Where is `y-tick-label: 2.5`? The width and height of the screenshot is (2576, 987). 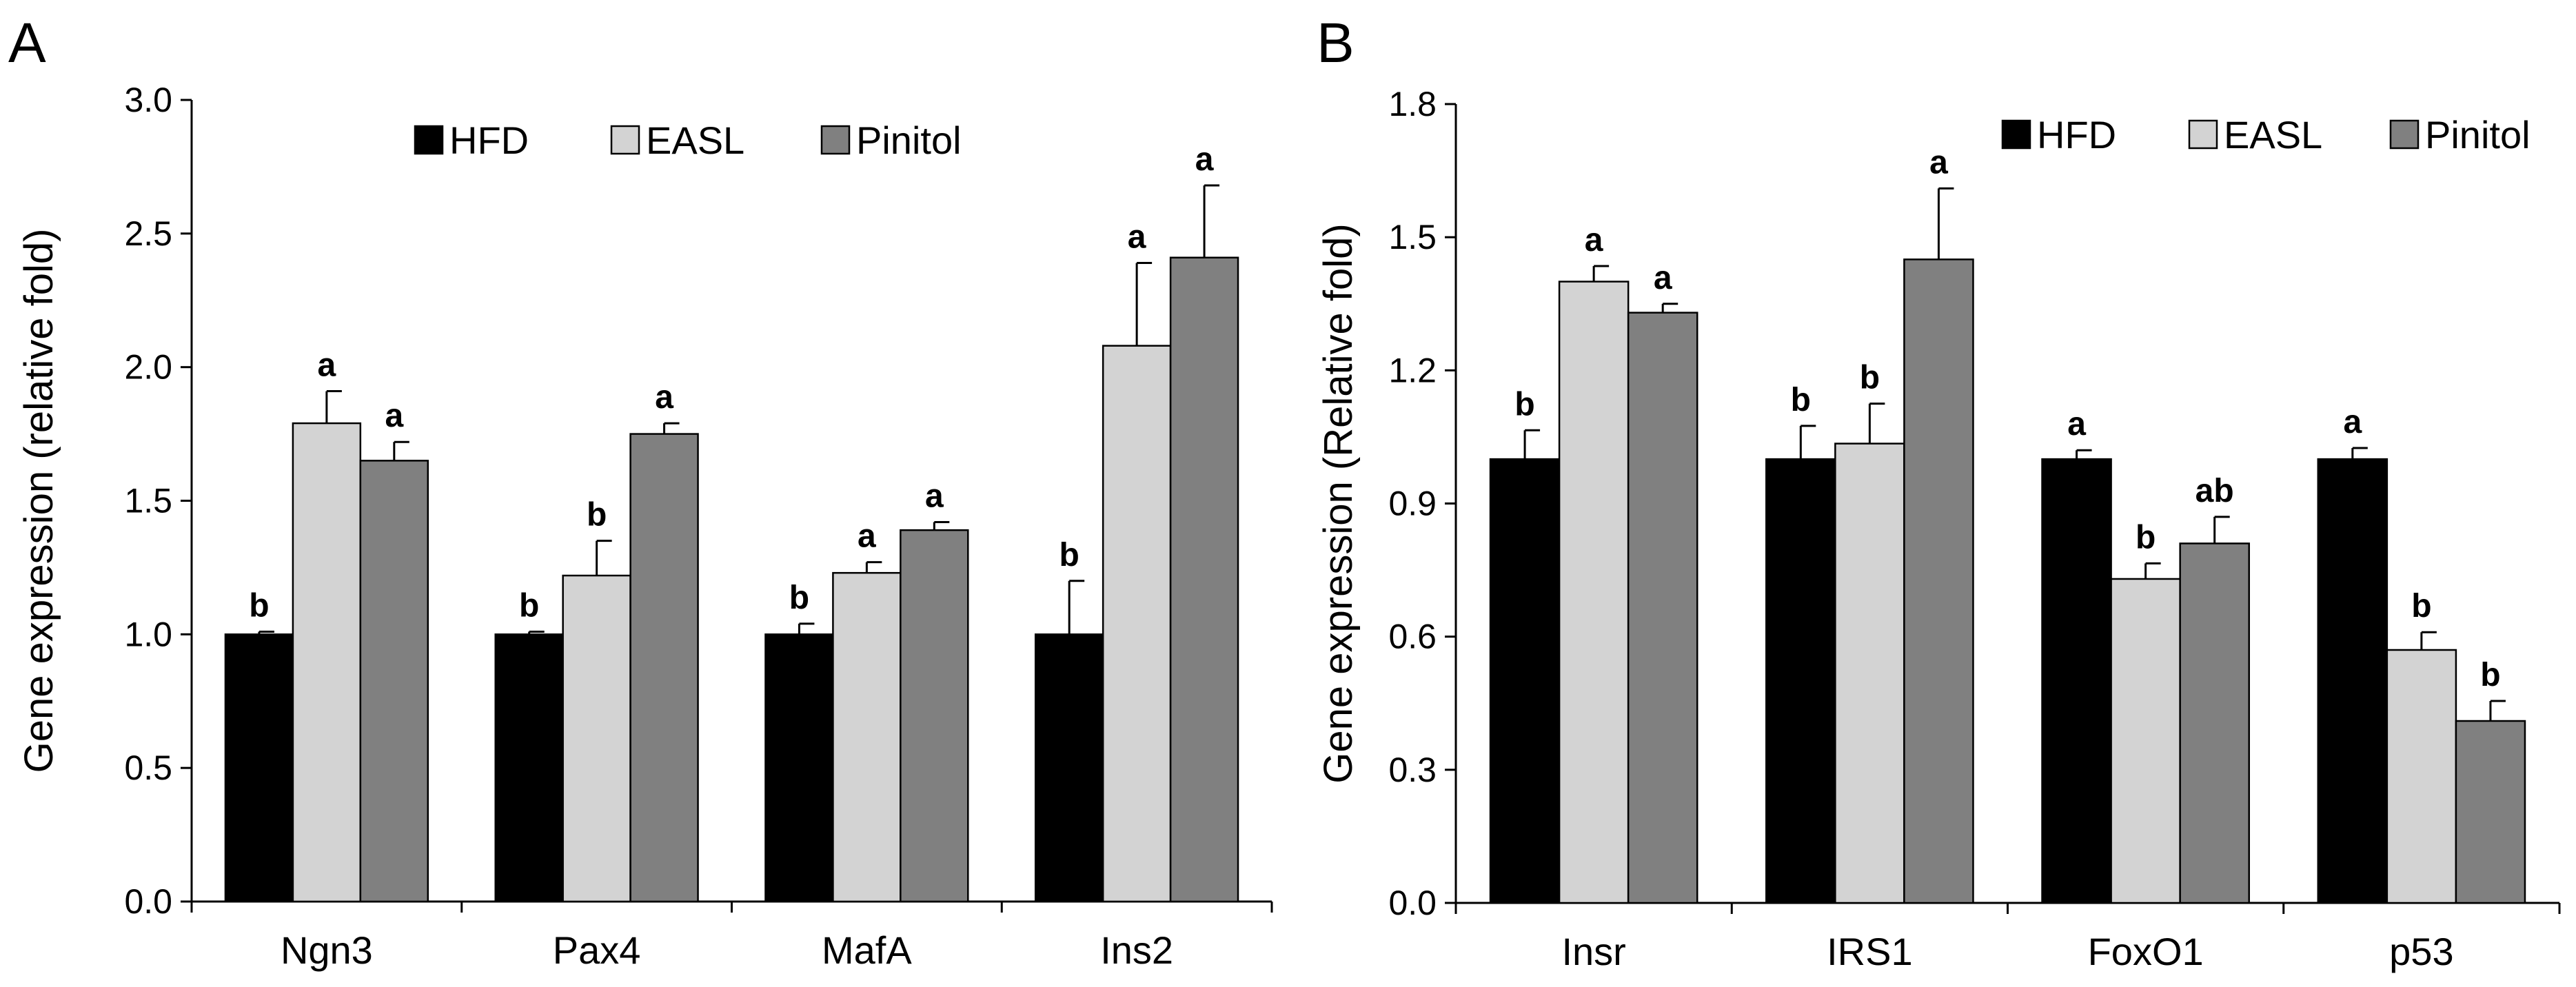 y-tick-label: 2.5 is located at coordinates (148, 233).